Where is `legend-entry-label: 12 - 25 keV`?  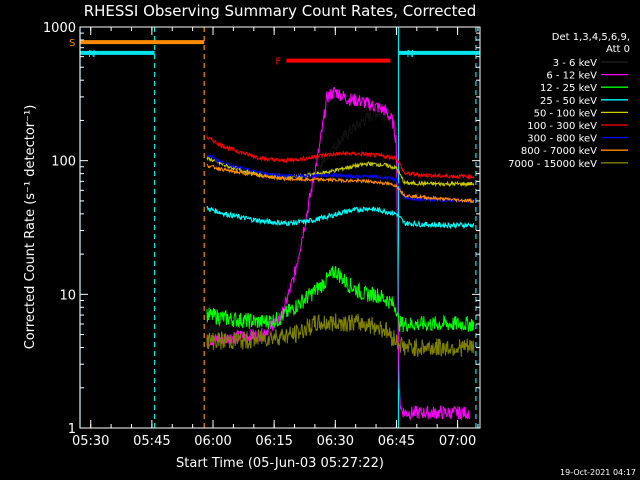
legend-entry-label: 12 - 25 keV is located at coordinates (568, 88).